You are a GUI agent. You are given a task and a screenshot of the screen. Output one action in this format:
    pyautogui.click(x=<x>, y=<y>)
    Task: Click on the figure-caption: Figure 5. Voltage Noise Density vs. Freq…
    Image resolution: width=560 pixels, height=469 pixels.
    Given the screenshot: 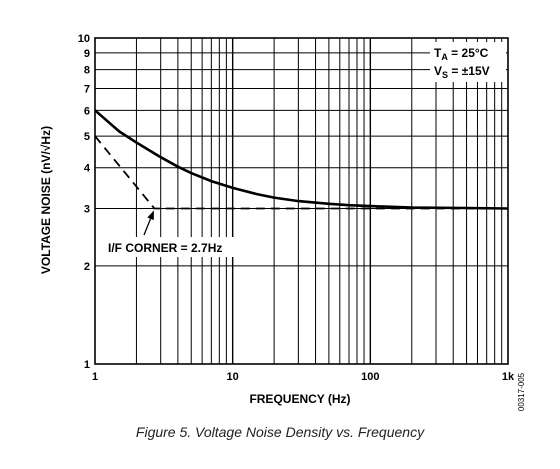 What is the action you would take?
    pyautogui.click(x=280, y=432)
    